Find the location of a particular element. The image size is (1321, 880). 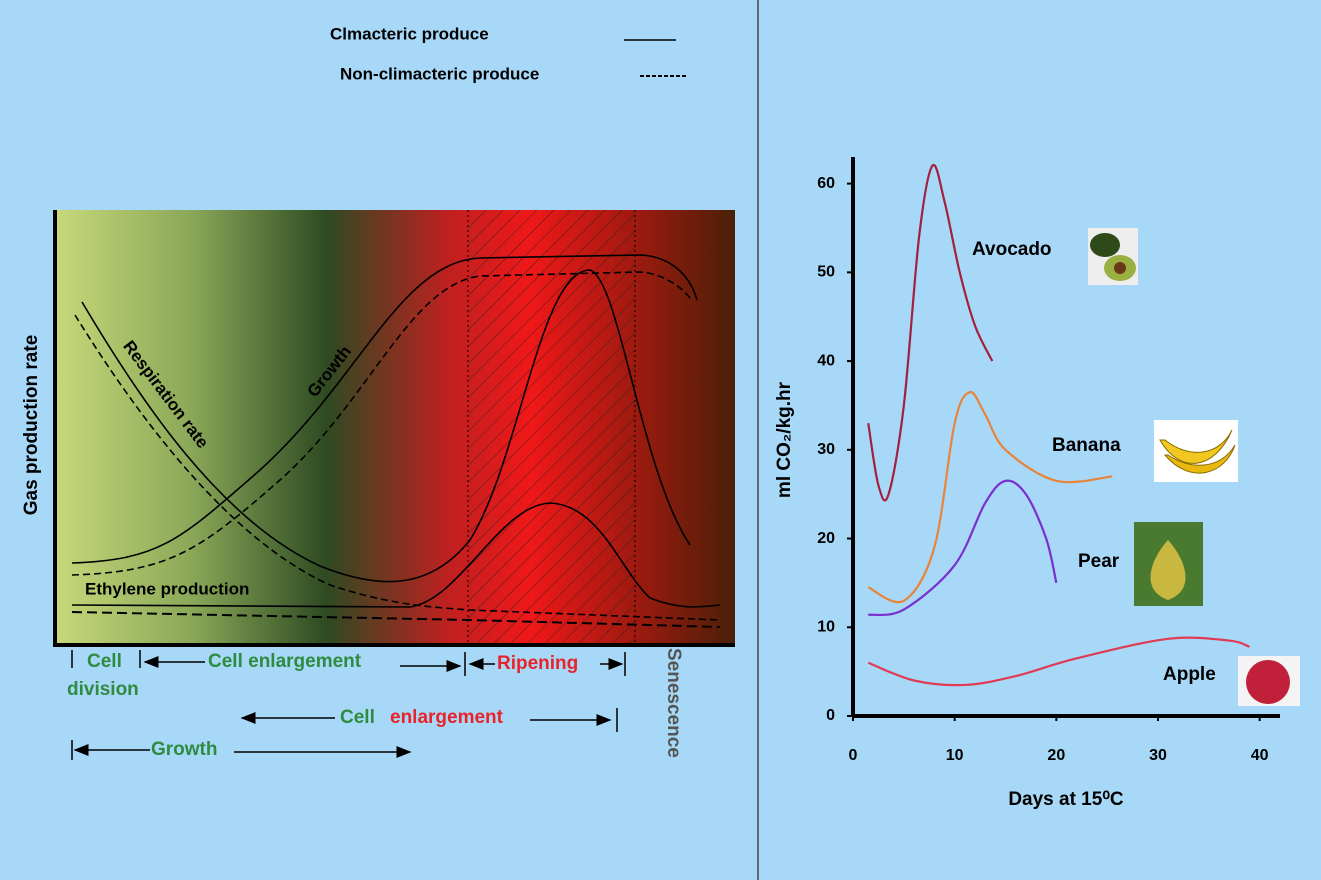

curve-label: Ethylene production is located at coordinates (167, 588).